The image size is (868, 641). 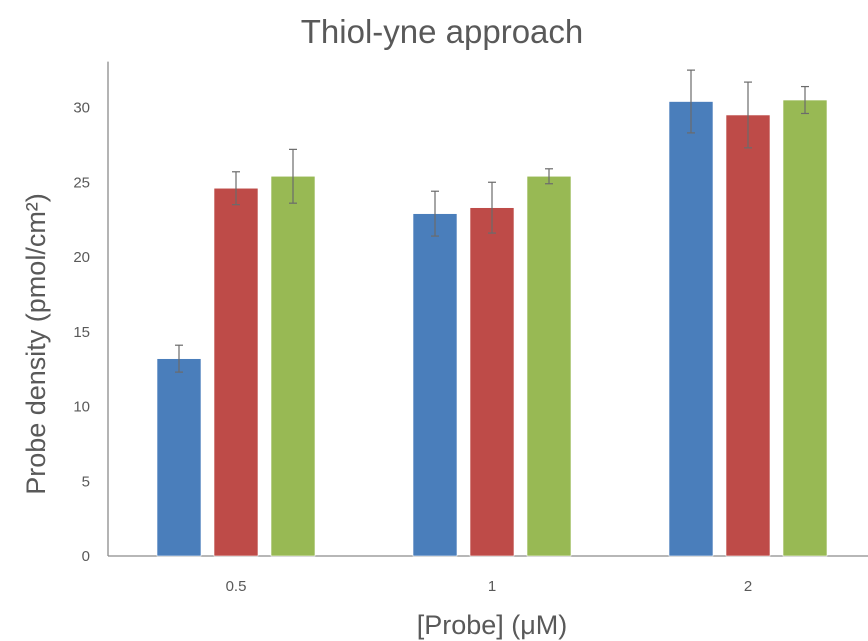 I want to click on y-tick-label: 15, so click(x=81, y=332).